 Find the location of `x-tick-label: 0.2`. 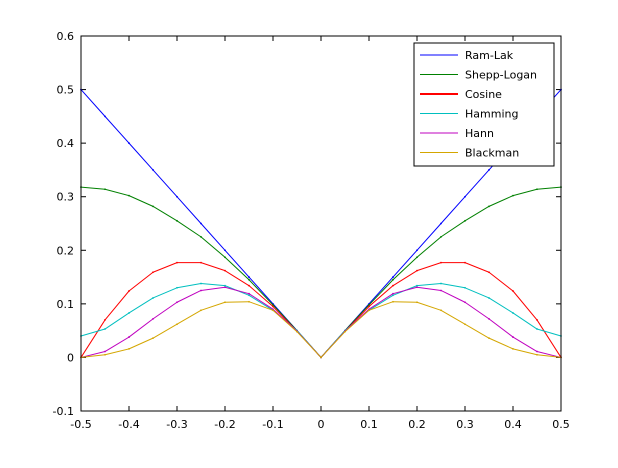

x-tick-label: 0.2 is located at coordinates (417, 424).